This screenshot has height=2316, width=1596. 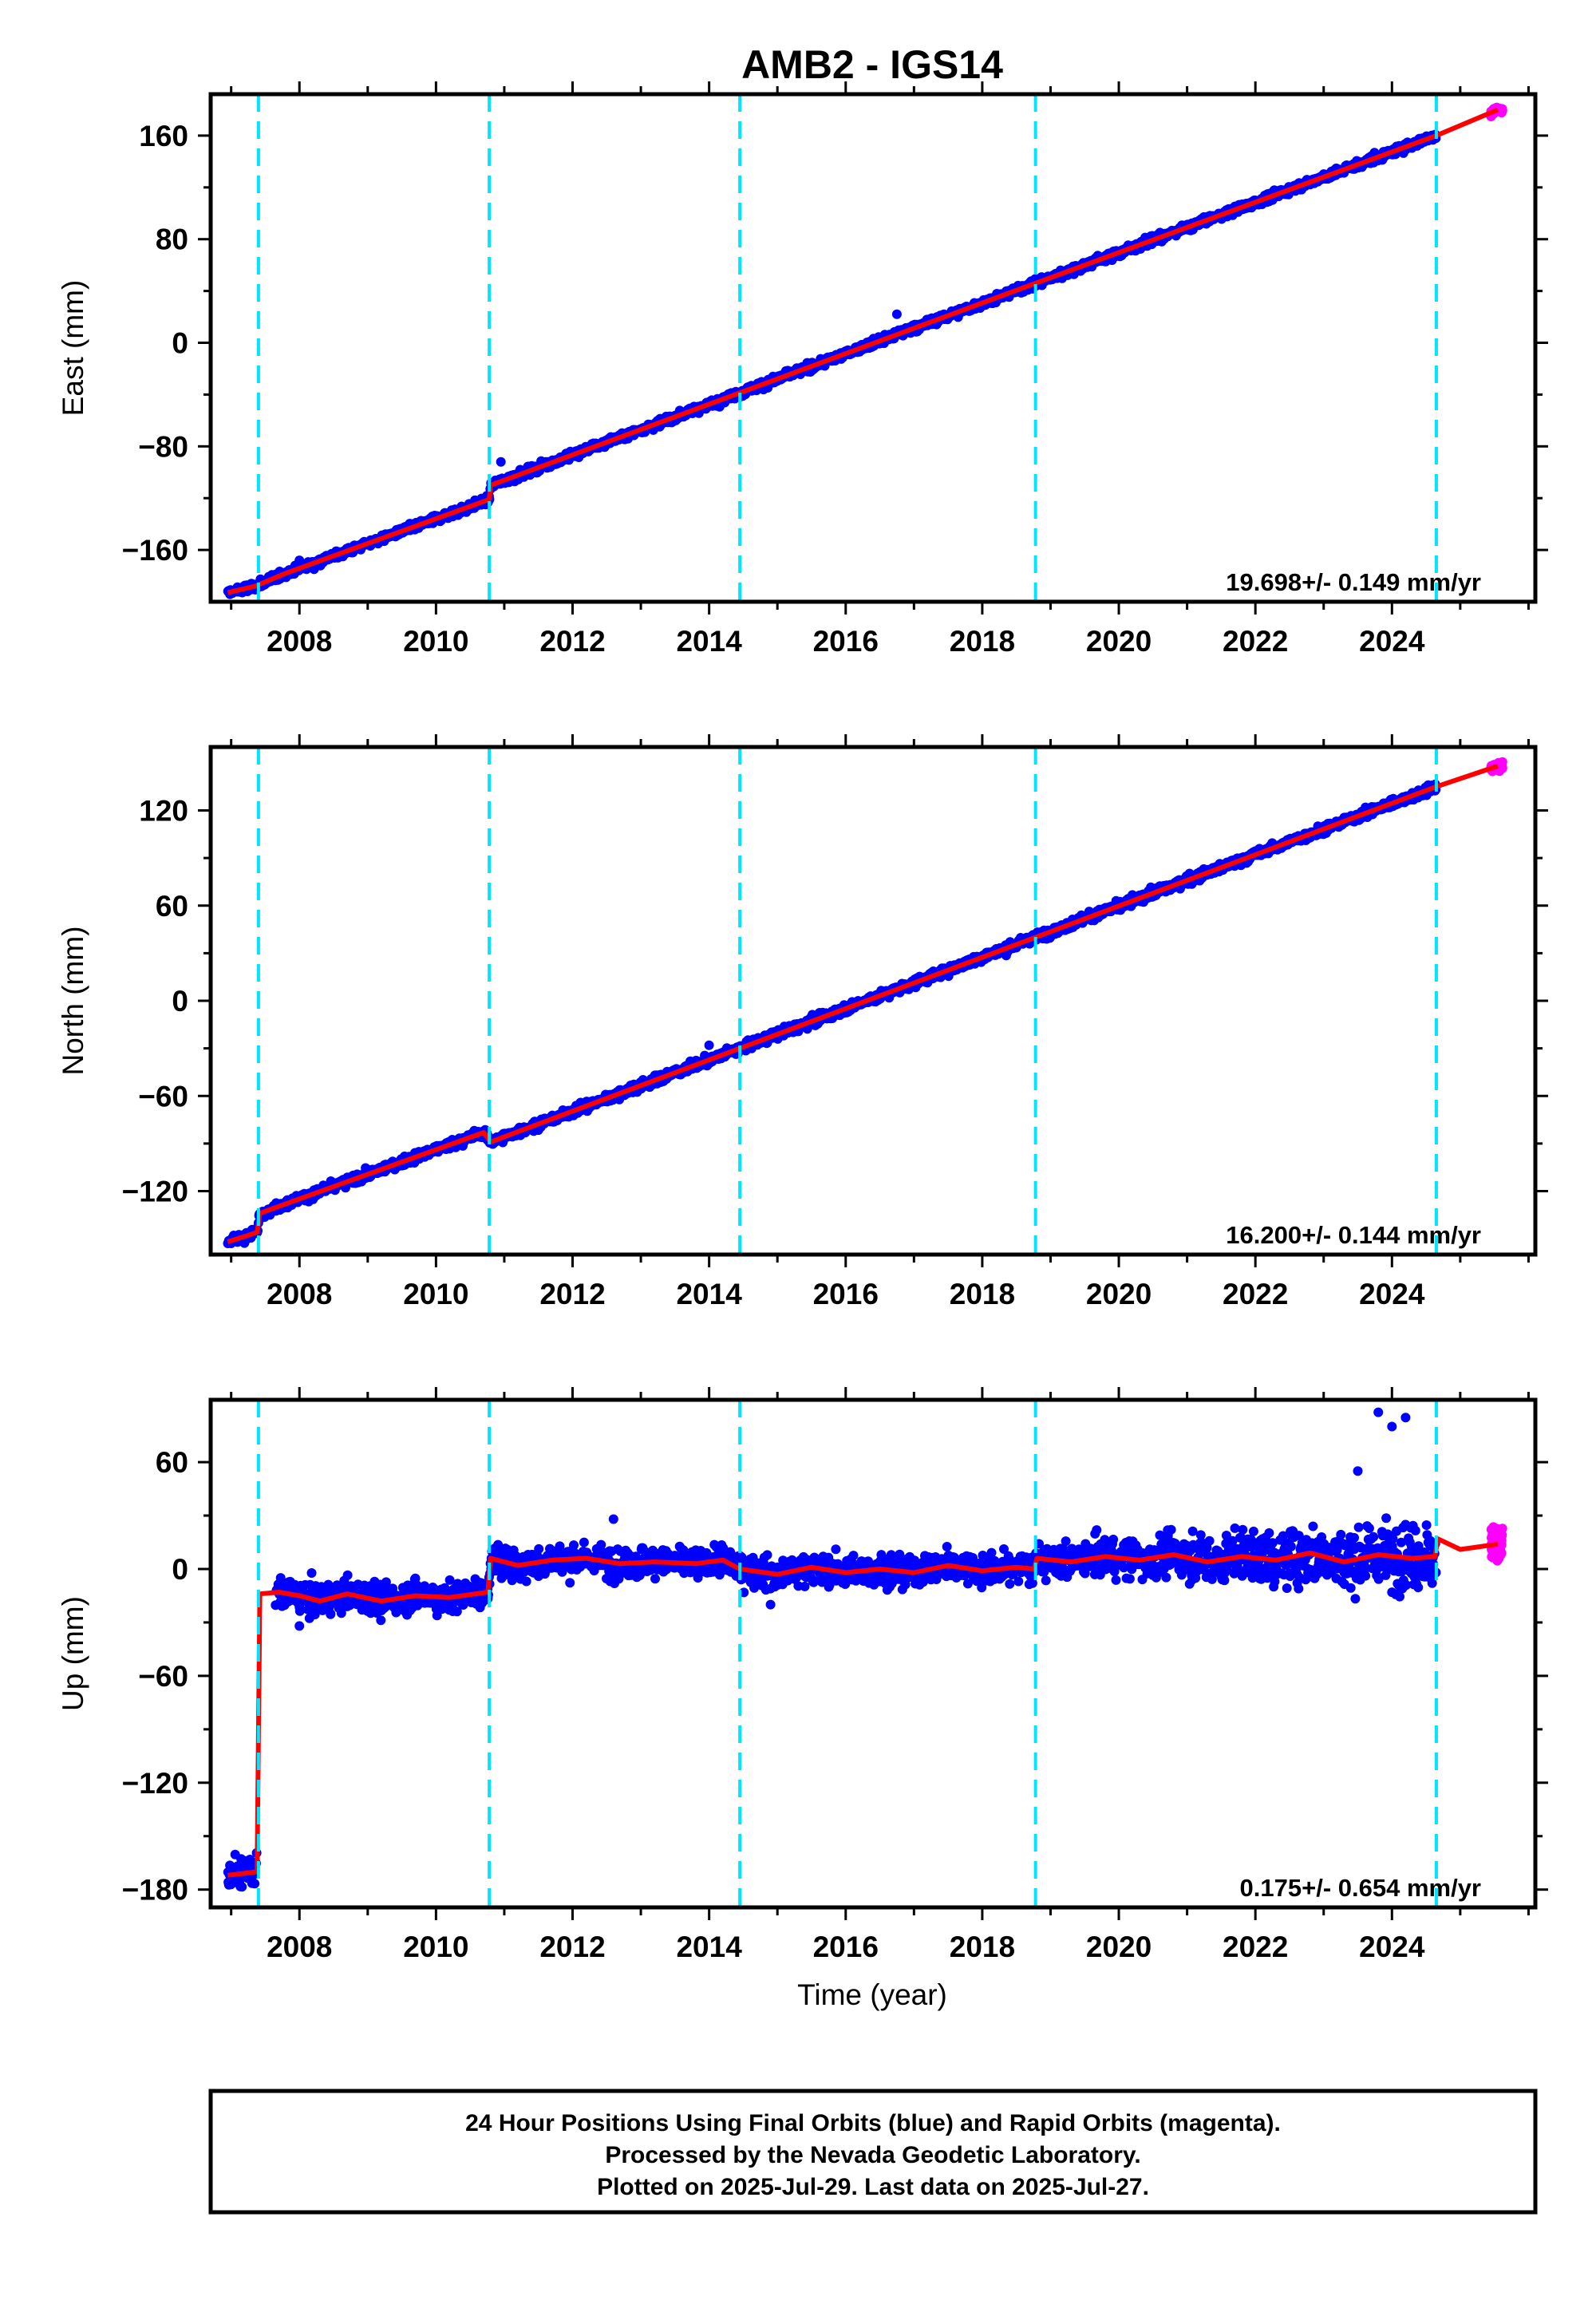 What do you see at coordinates (73, 1001) in the screenshot?
I see `y-axis-label: North (mm)` at bounding box center [73, 1001].